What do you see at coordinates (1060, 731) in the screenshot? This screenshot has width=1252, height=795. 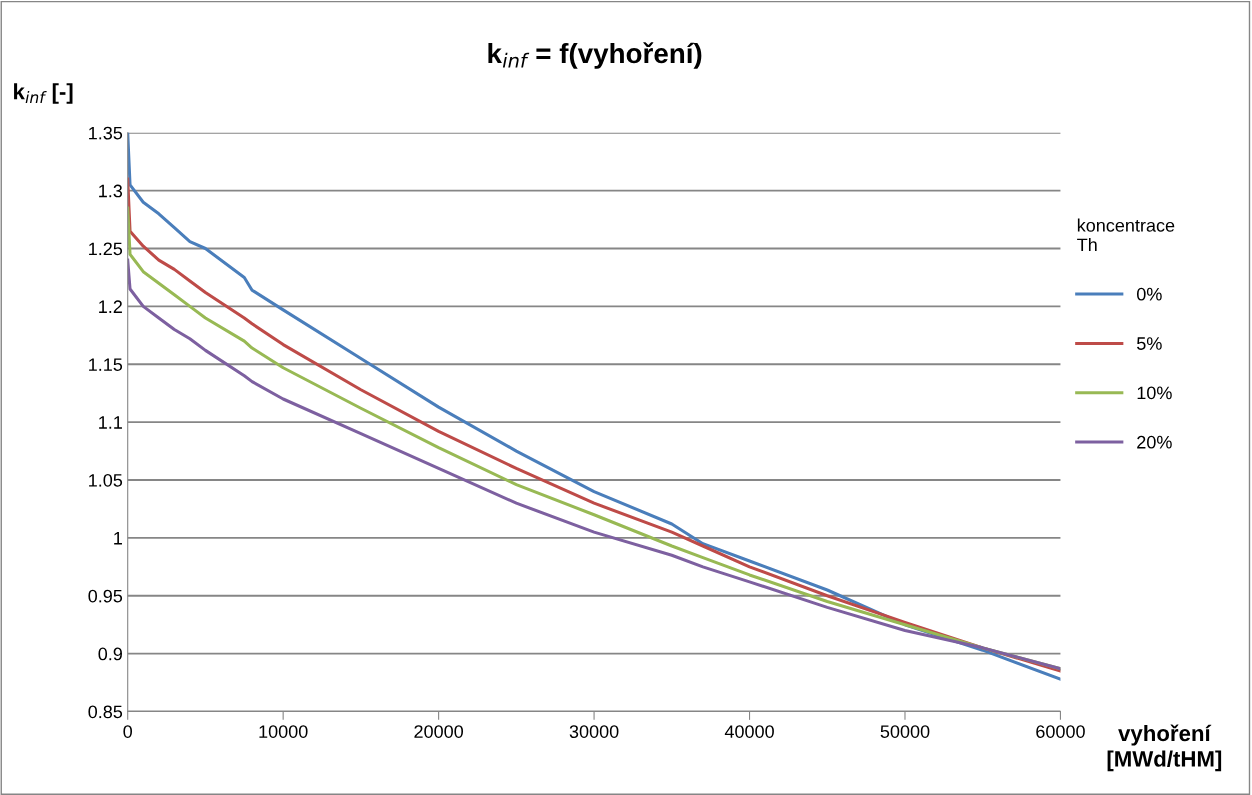 I see `x-tick-label: 60000` at bounding box center [1060, 731].